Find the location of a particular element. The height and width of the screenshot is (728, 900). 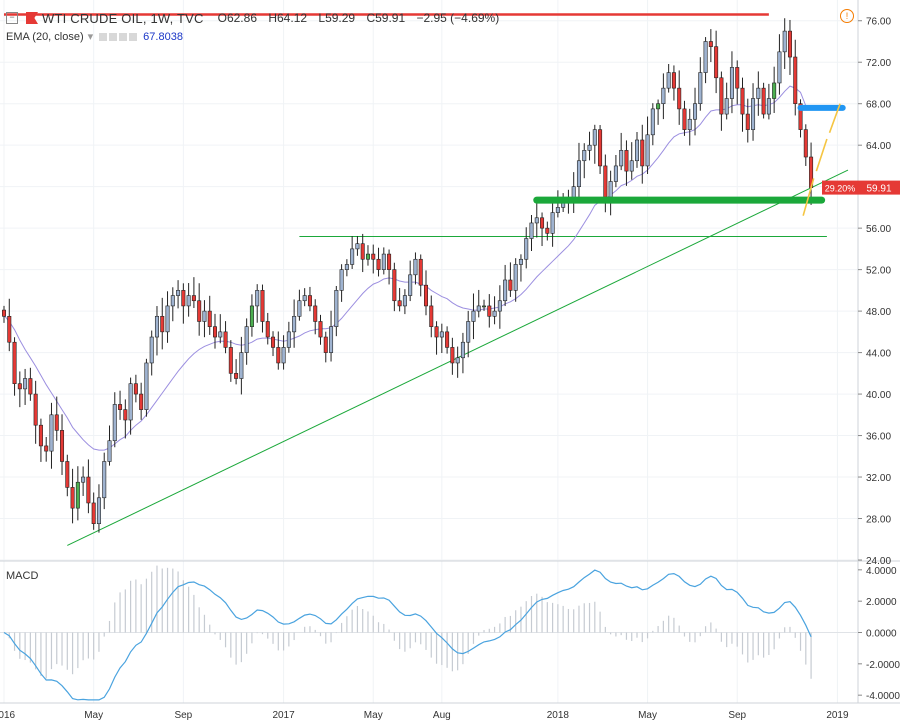

time-axis: 2016 May Sep 2017 May Aug 2018 May Sep 2019 is located at coordinates (424, 715).